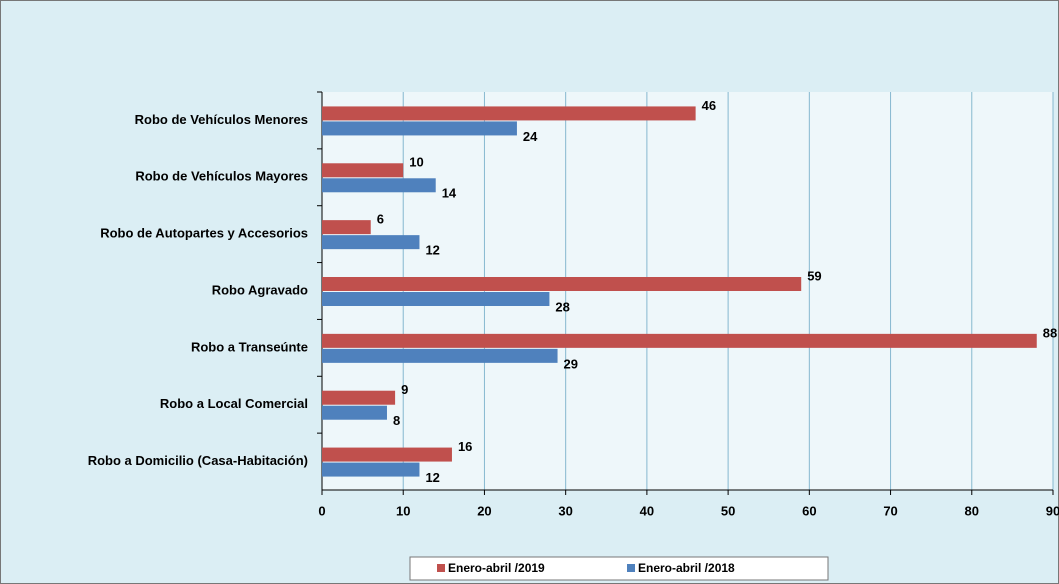 The image size is (1059, 584). Describe the element at coordinates (380, 219) in the screenshot. I see `data-label: 6` at that location.